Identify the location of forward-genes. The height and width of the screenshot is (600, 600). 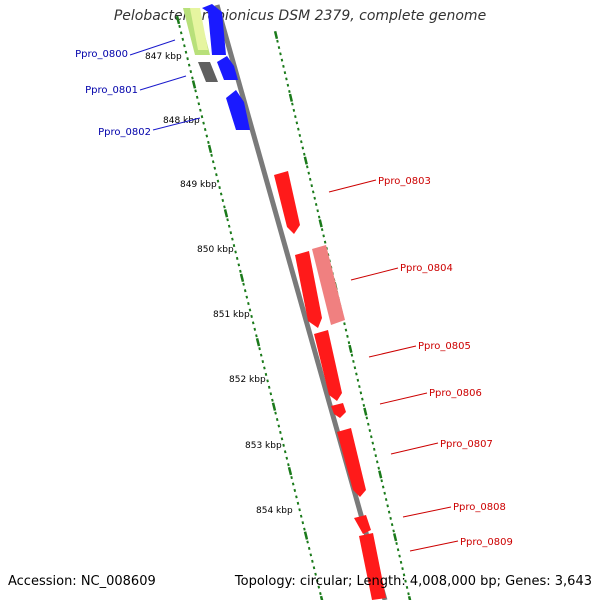
(226, 67).